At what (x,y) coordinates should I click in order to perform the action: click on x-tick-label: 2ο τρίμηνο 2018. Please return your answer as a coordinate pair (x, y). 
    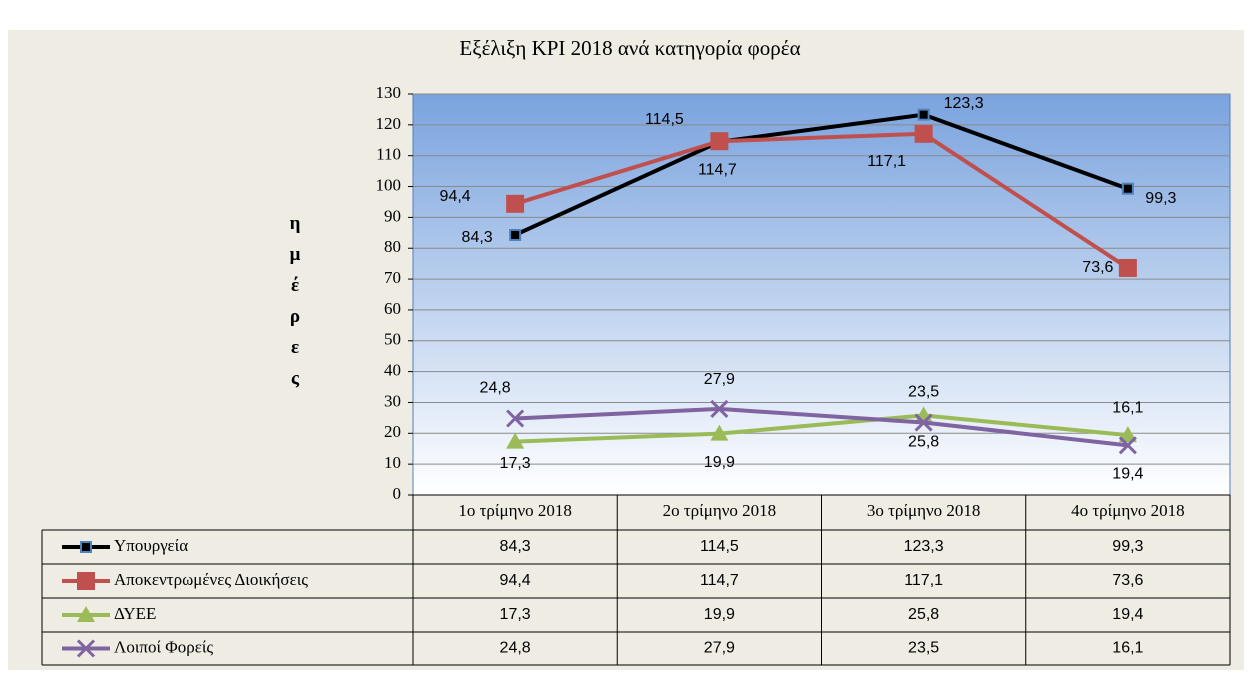
    Looking at the image, I should click on (720, 510).